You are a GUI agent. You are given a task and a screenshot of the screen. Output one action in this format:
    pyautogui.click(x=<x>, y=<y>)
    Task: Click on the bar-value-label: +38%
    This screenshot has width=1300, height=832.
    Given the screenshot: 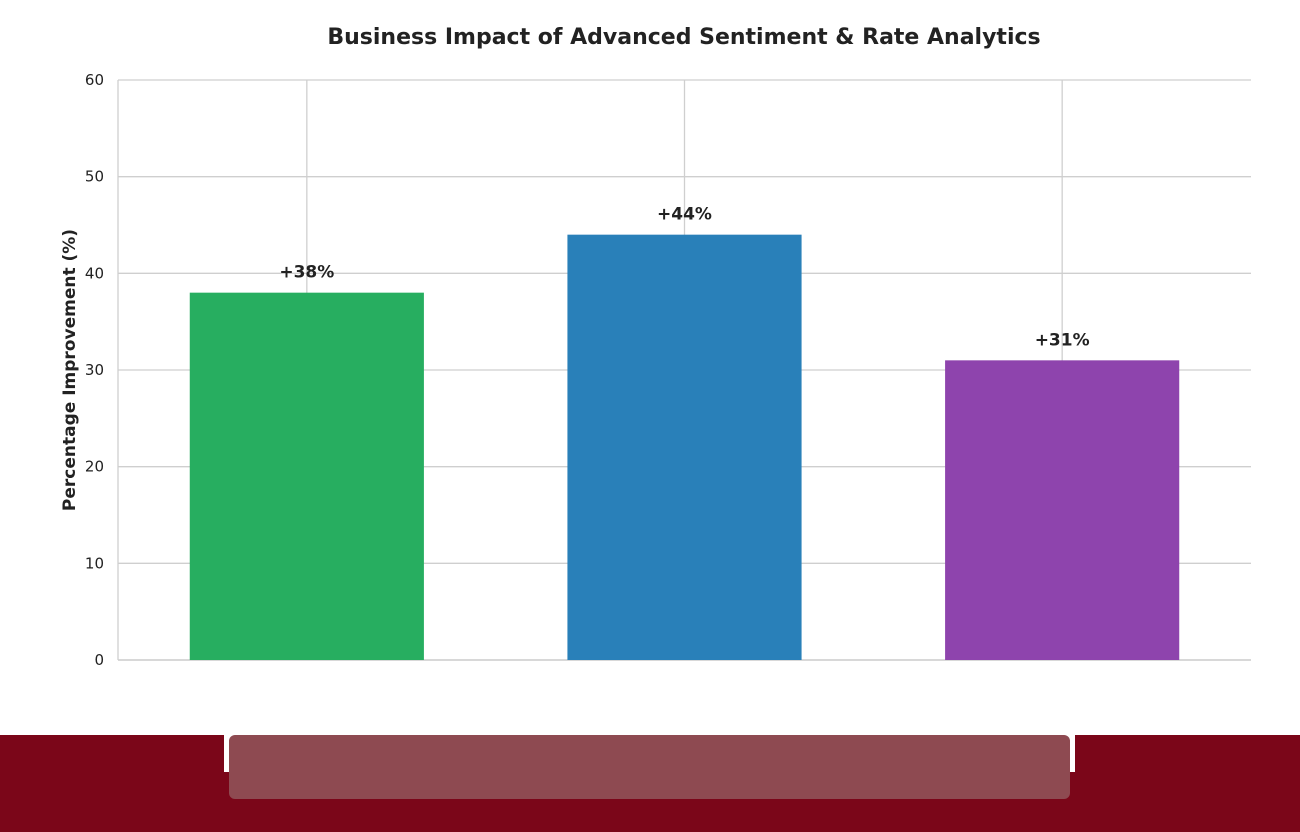 What is the action you would take?
    pyautogui.click(x=306, y=273)
    